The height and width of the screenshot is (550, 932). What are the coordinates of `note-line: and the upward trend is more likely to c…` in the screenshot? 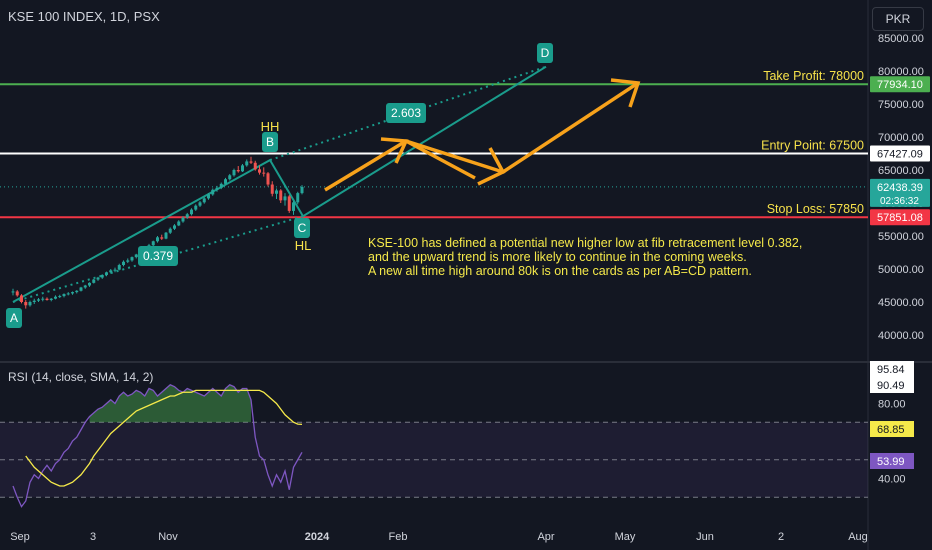 It's located at (557, 257).